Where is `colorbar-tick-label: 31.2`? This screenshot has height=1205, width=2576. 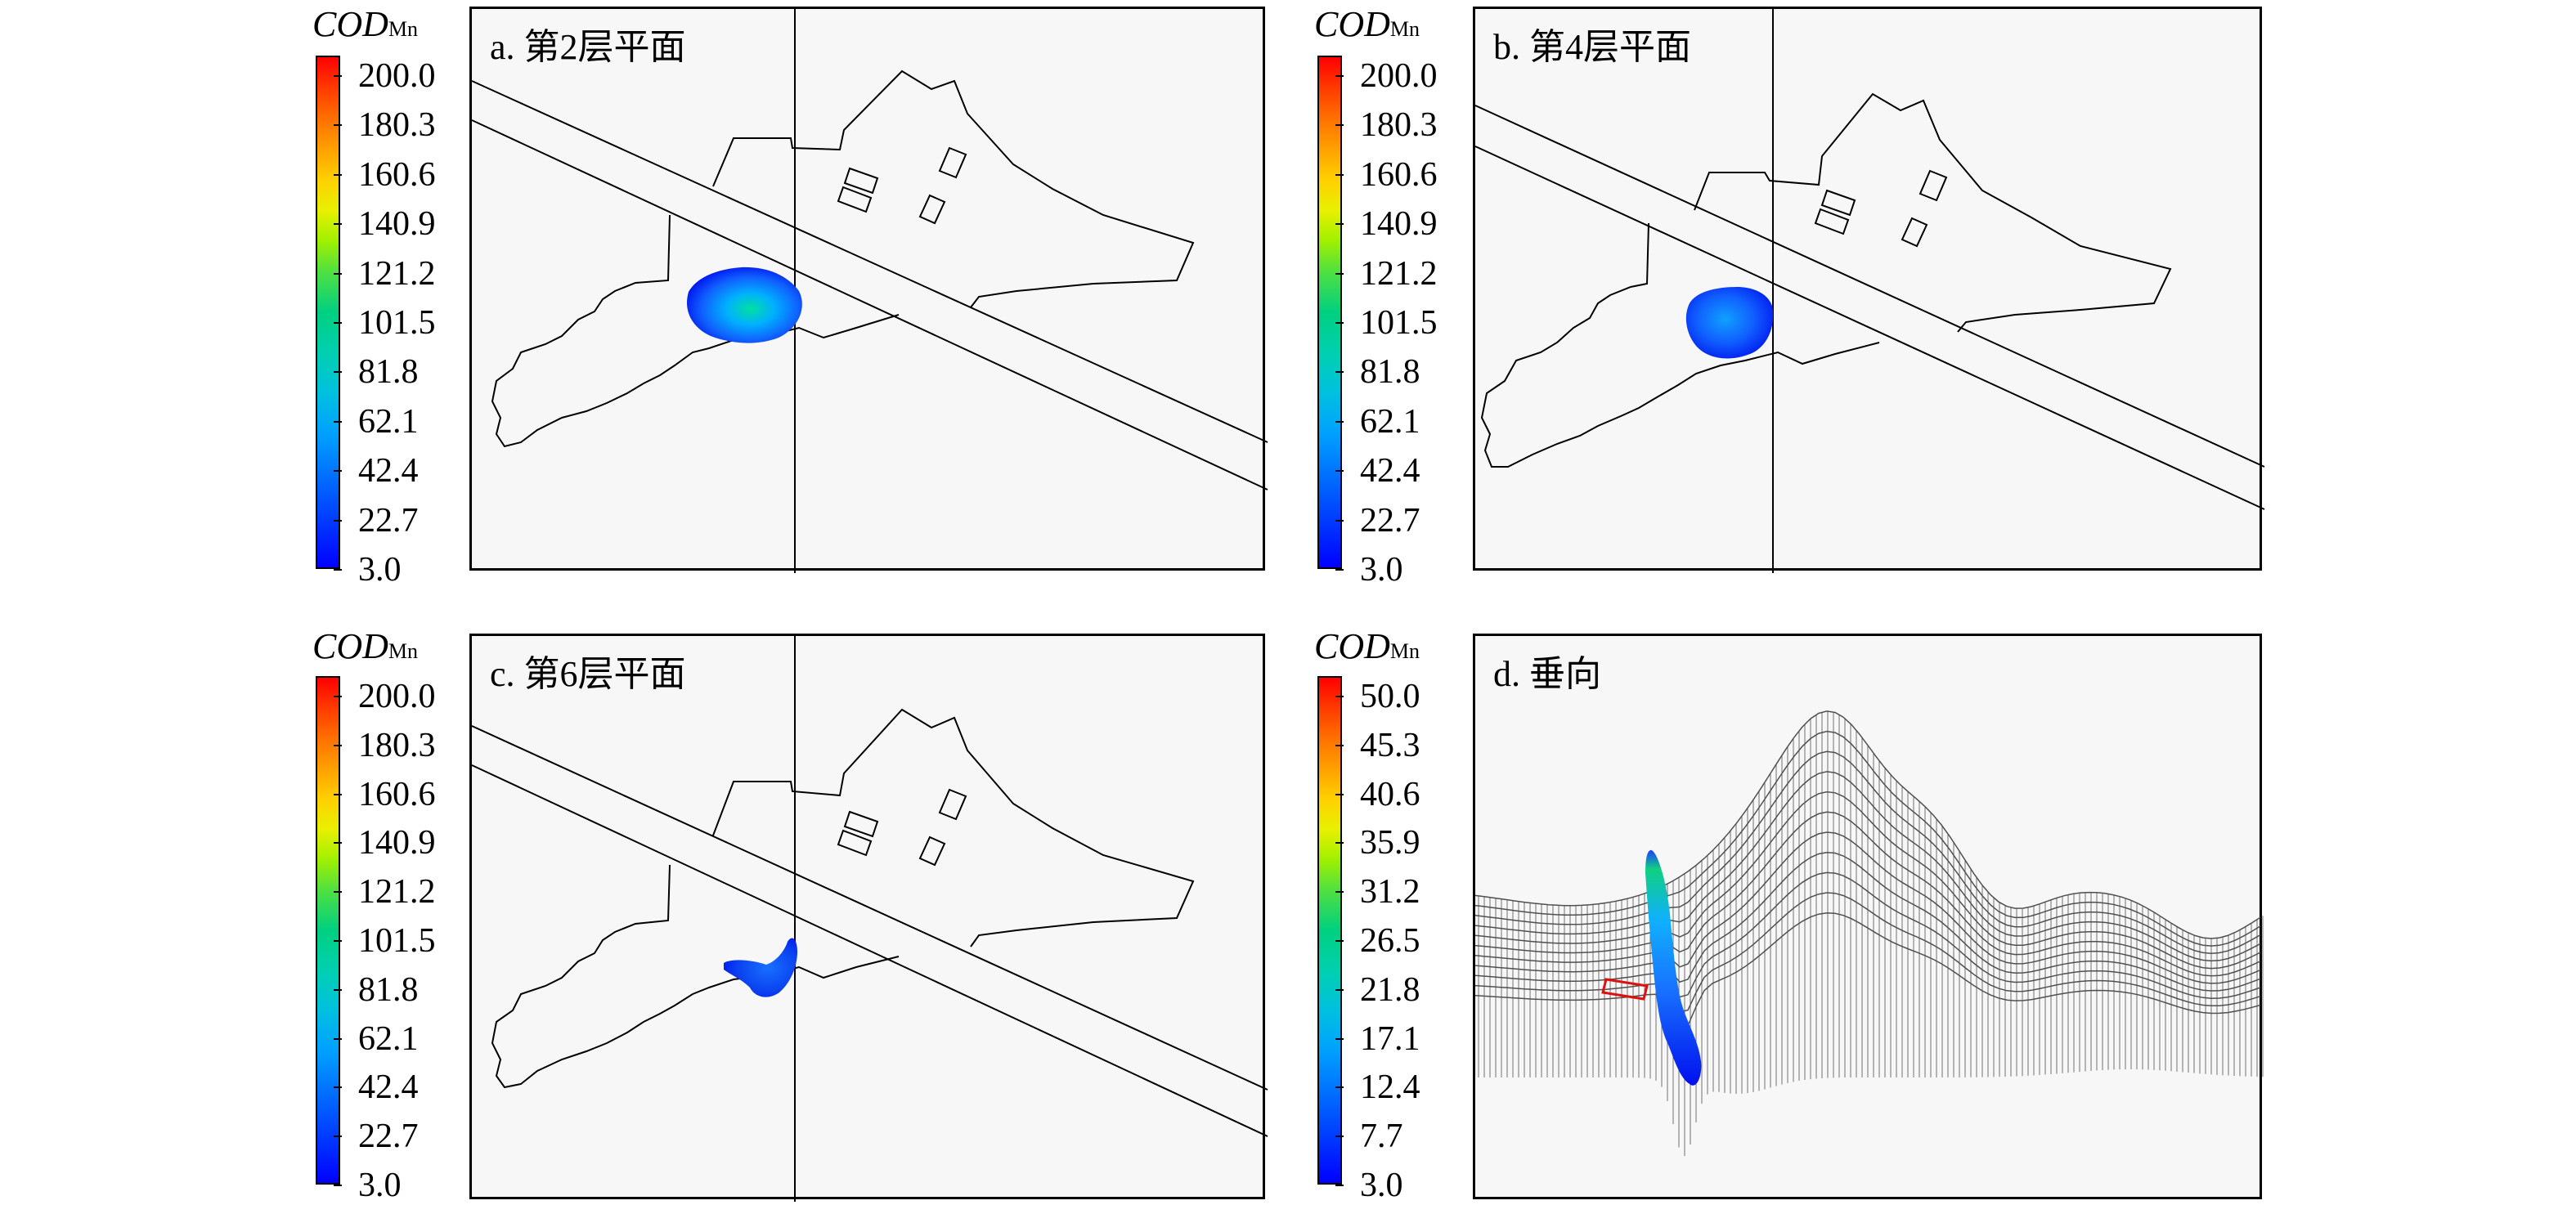
colorbar-tick-label: 31.2 is located at coordinates (1390, 892).